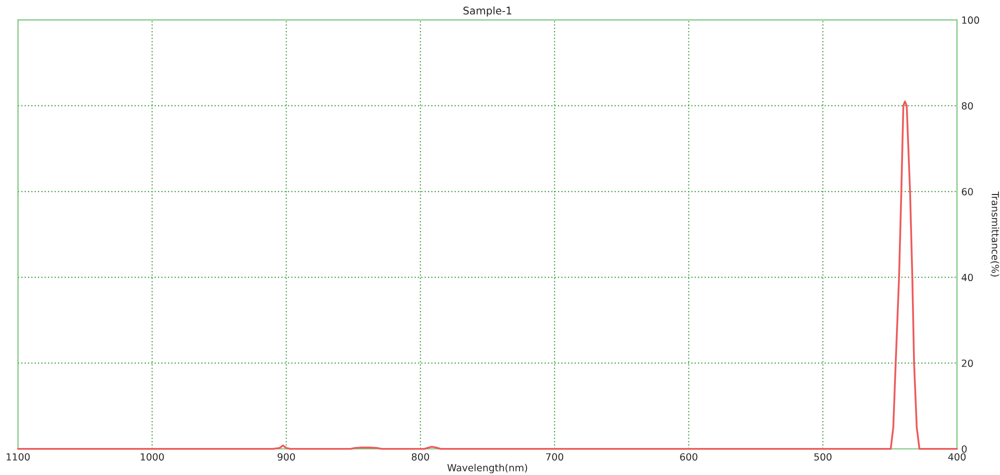 Image resolution: width=1000 pixels, height=475 pixels. I want to click on y-tick-label: 80, so click(967, 106).